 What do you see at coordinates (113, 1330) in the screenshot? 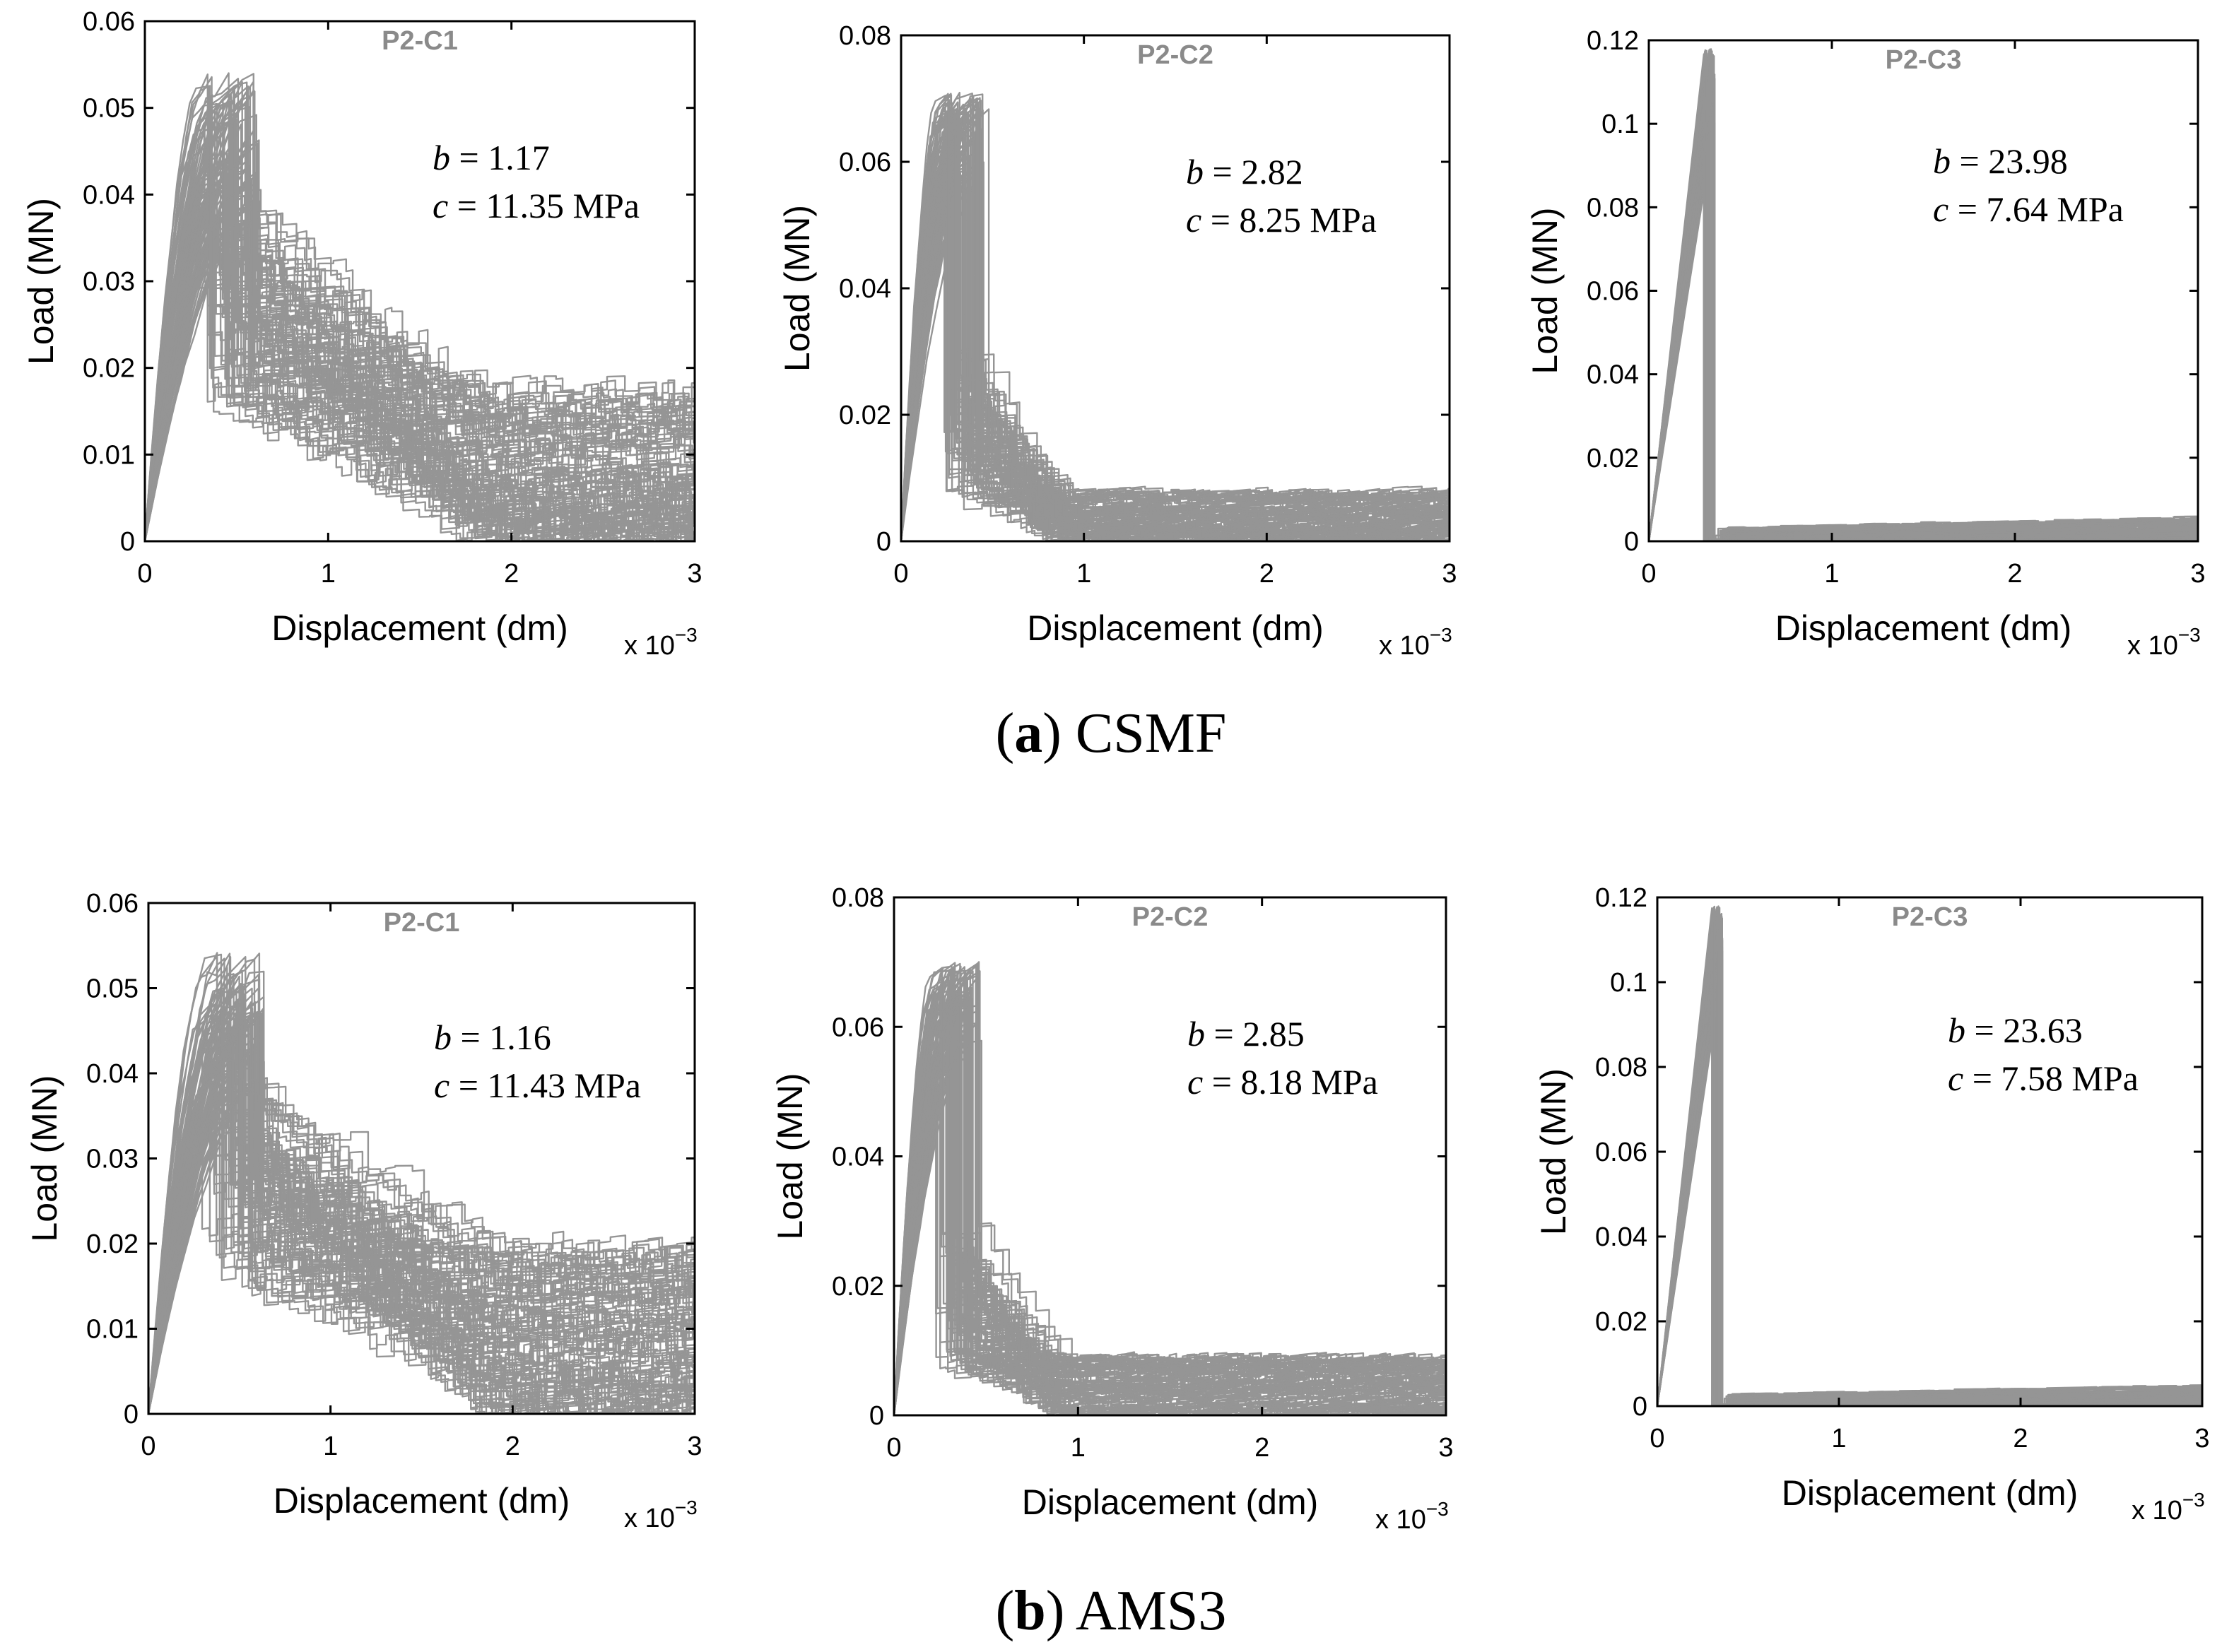
I see `y-tick-label: 0.01` at bounding box center [113, 1330].